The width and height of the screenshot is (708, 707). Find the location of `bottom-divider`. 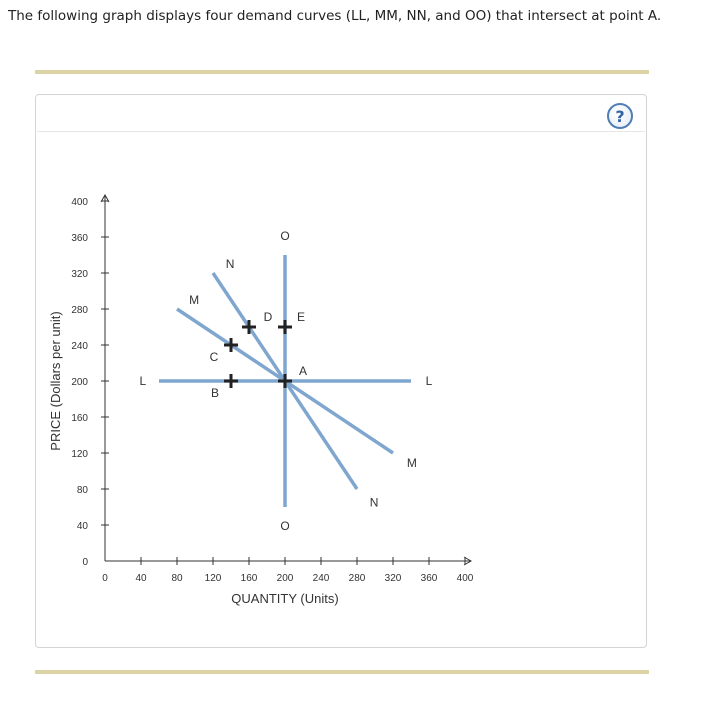

bottom-divider is located at coordinates (342, 672).